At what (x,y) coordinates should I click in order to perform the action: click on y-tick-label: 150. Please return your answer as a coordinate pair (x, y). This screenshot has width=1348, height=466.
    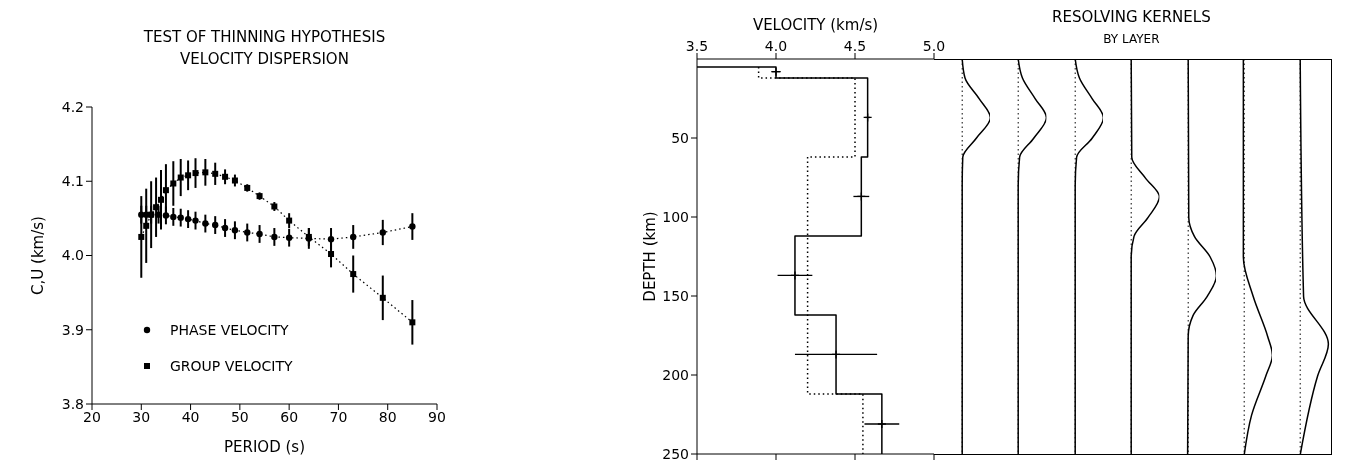
    Looking at the image, I should click on (675, 295).